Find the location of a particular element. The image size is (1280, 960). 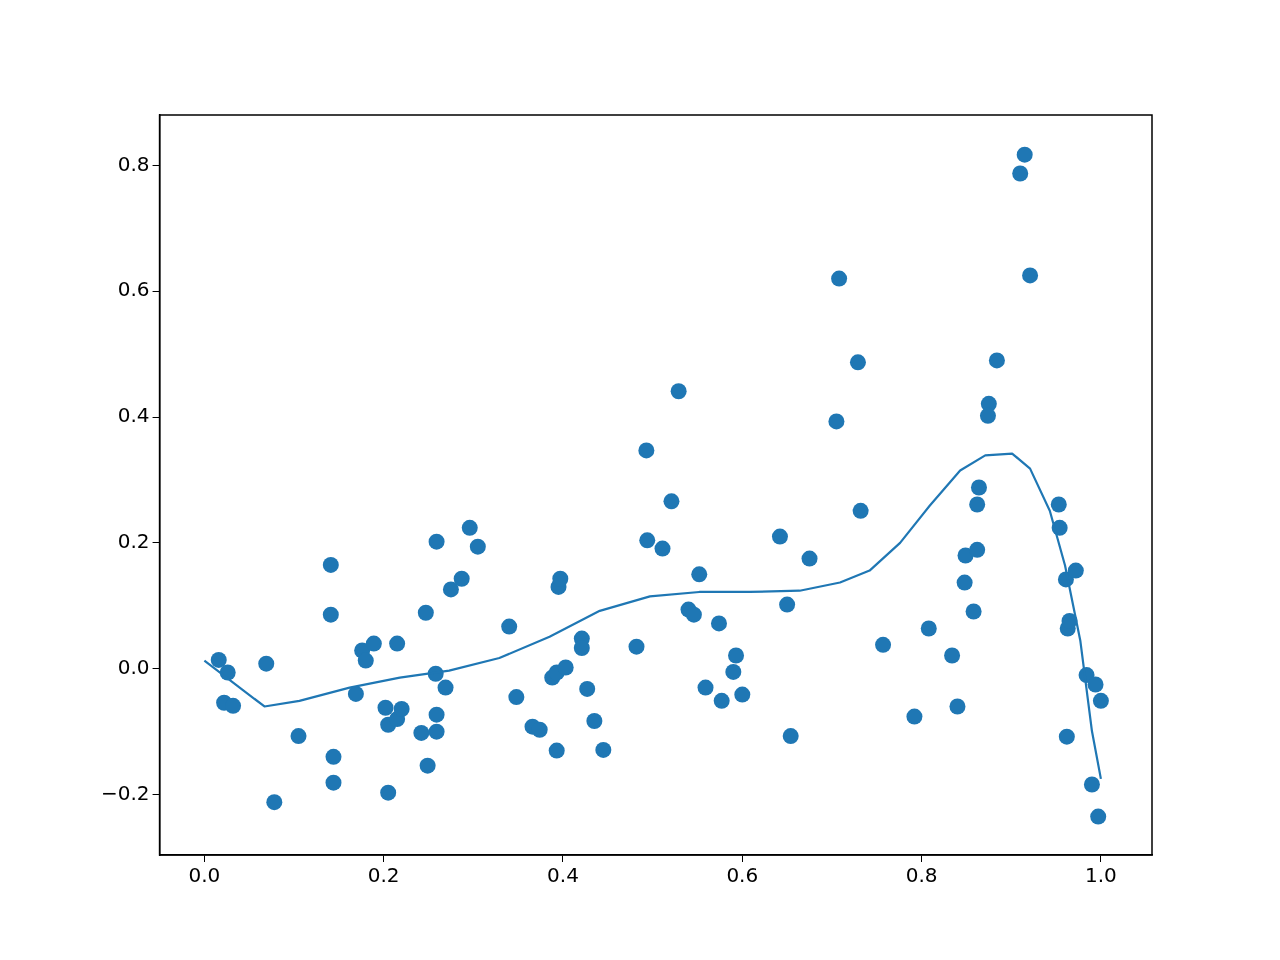

x-tick-label: 0.0 is located at coordinates (204, 875).